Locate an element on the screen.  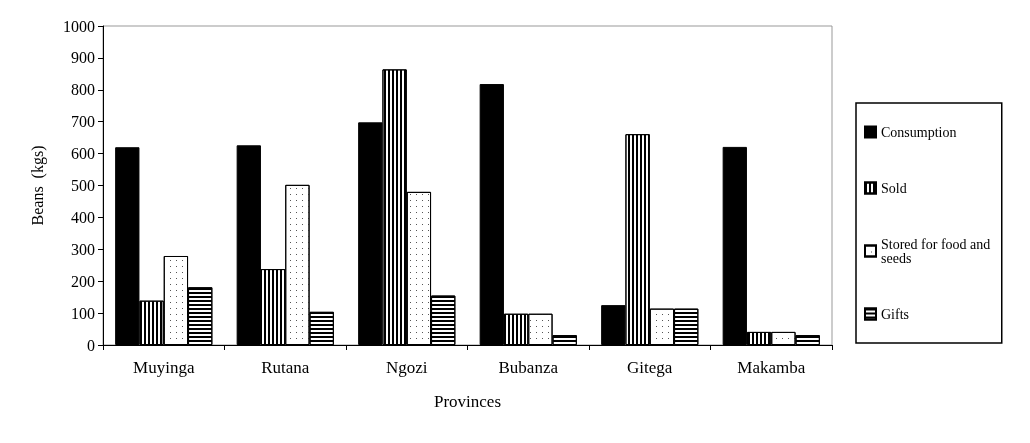
y-tick-label: 700 is located at coordinates (83, 122).